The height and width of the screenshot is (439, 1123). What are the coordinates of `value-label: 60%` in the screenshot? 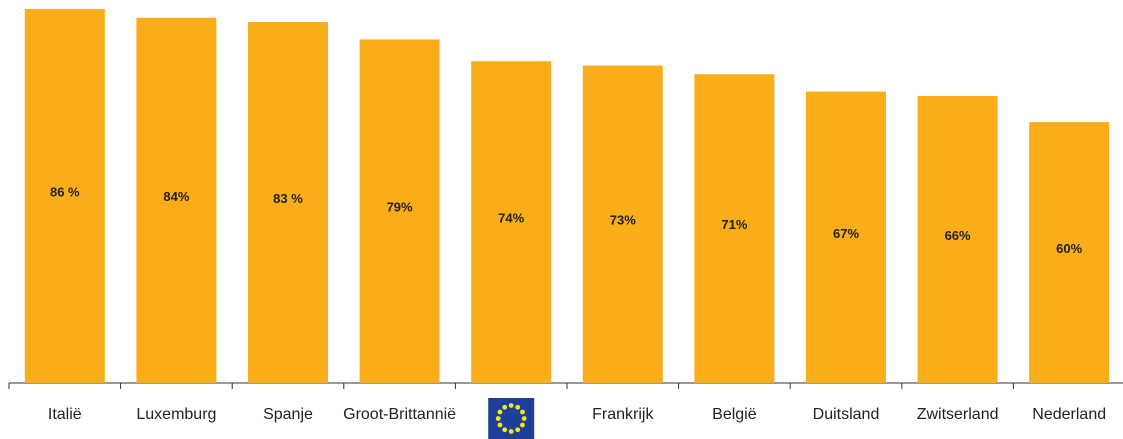 It's located at (1069, 248).